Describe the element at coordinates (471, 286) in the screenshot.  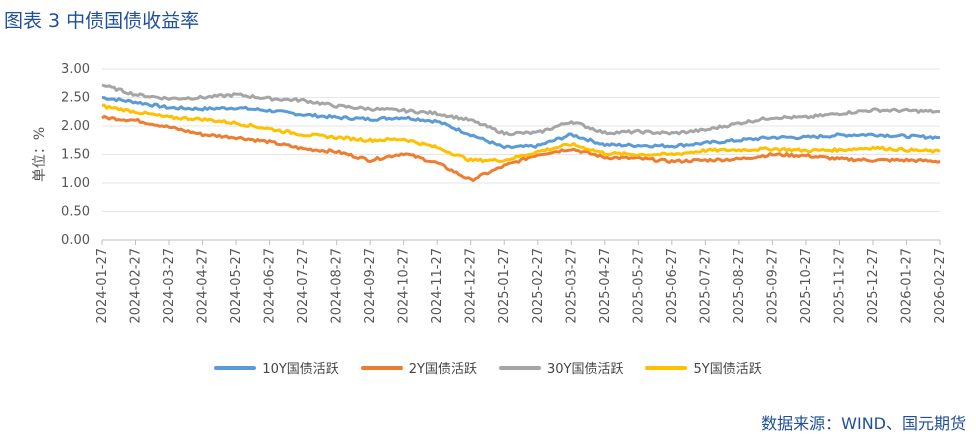
I see `x-tick-label: 2024-12-27` at that location.